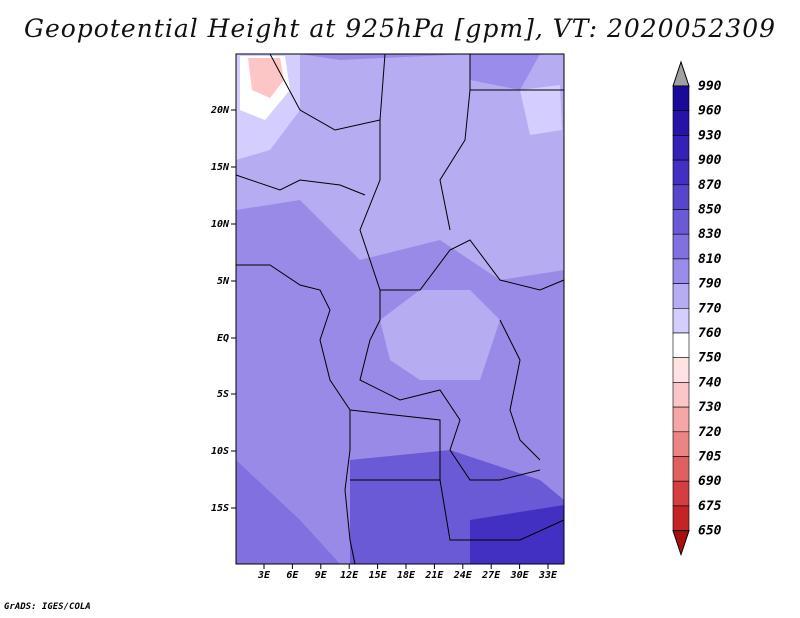  Describe the element at coordinates (349, 575) in the screenshot. I see `lon-label: 12E` at that location.